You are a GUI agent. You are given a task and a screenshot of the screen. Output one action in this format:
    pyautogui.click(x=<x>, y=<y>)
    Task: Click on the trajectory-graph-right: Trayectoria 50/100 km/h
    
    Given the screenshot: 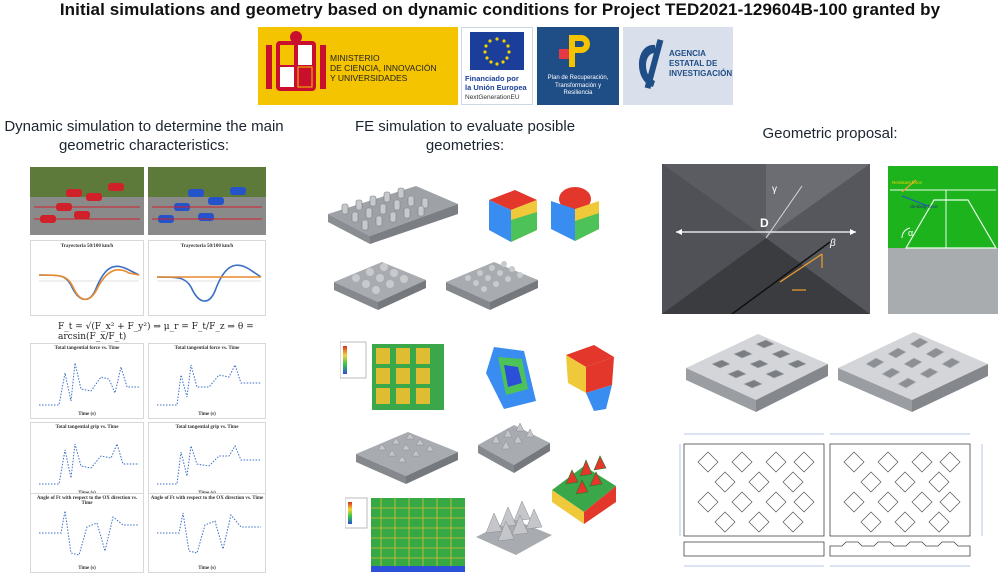 What is the action you would take?
    pyautogui.click(x=207, y=278)
    